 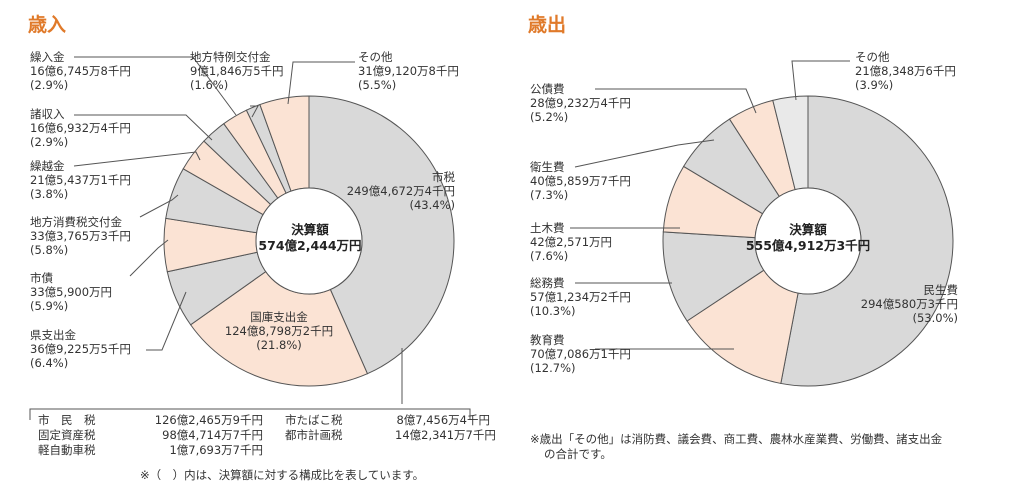 What do you see at coordinates (580, 181) in the screenshot?
I see `label-eiseihi: 衛生費 40億5,859万7千円 (7.3%)` at bounding box center [580, 181].